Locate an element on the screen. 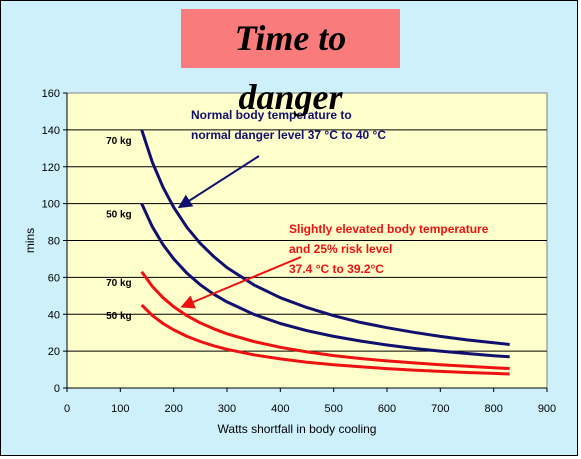 The image size is (581, 459). x-tick-label: 700 is located at coordinates (440, 409).